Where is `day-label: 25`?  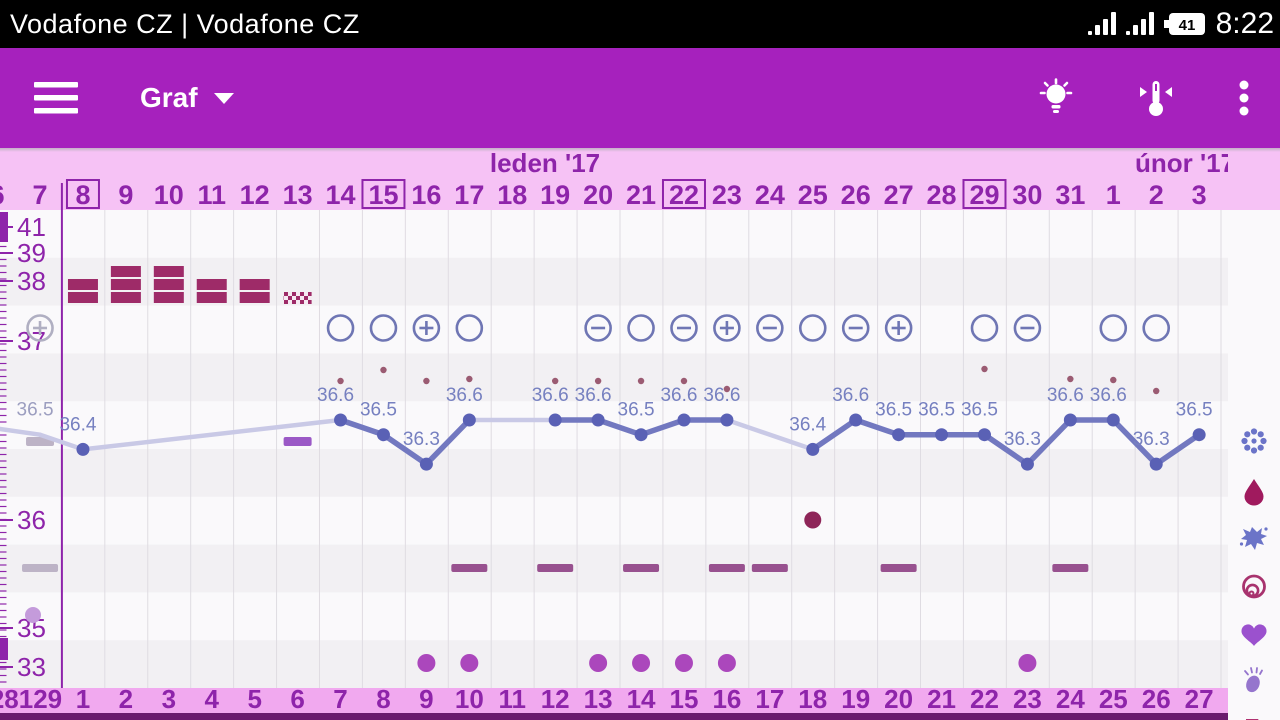
day-label: 25 is located at coordinates (813, 195).